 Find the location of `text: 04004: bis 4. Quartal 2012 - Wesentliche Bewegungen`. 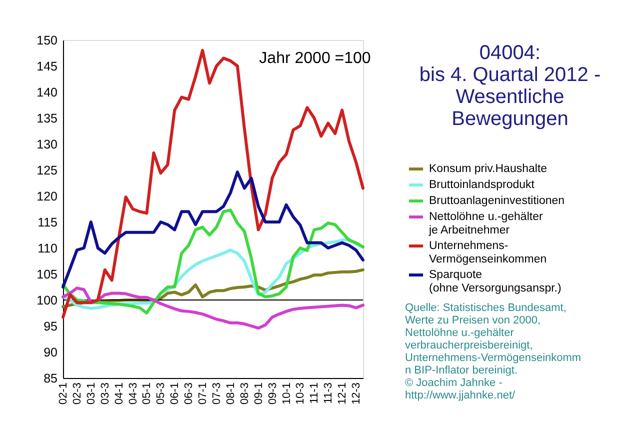

text: 04004: bis 4. Quartal 2012 - Wesentliche Bewegungen is located at coordinates (510, 86).